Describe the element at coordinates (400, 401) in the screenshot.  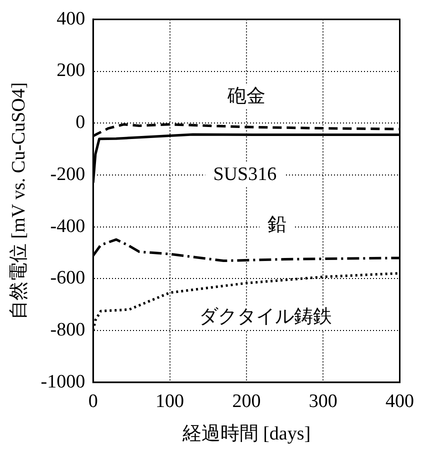
I see `x-tick-label: 400` at that location.